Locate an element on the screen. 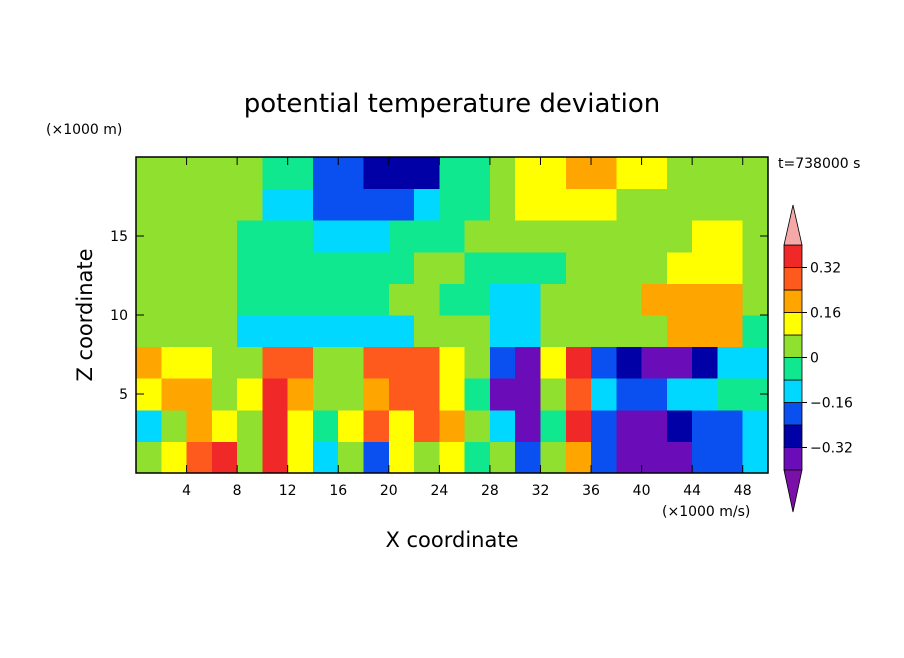 The width and height of the screenshot is (904, 658). colorbar-tick-label: −0.16 is located at coordinates (831, 404).